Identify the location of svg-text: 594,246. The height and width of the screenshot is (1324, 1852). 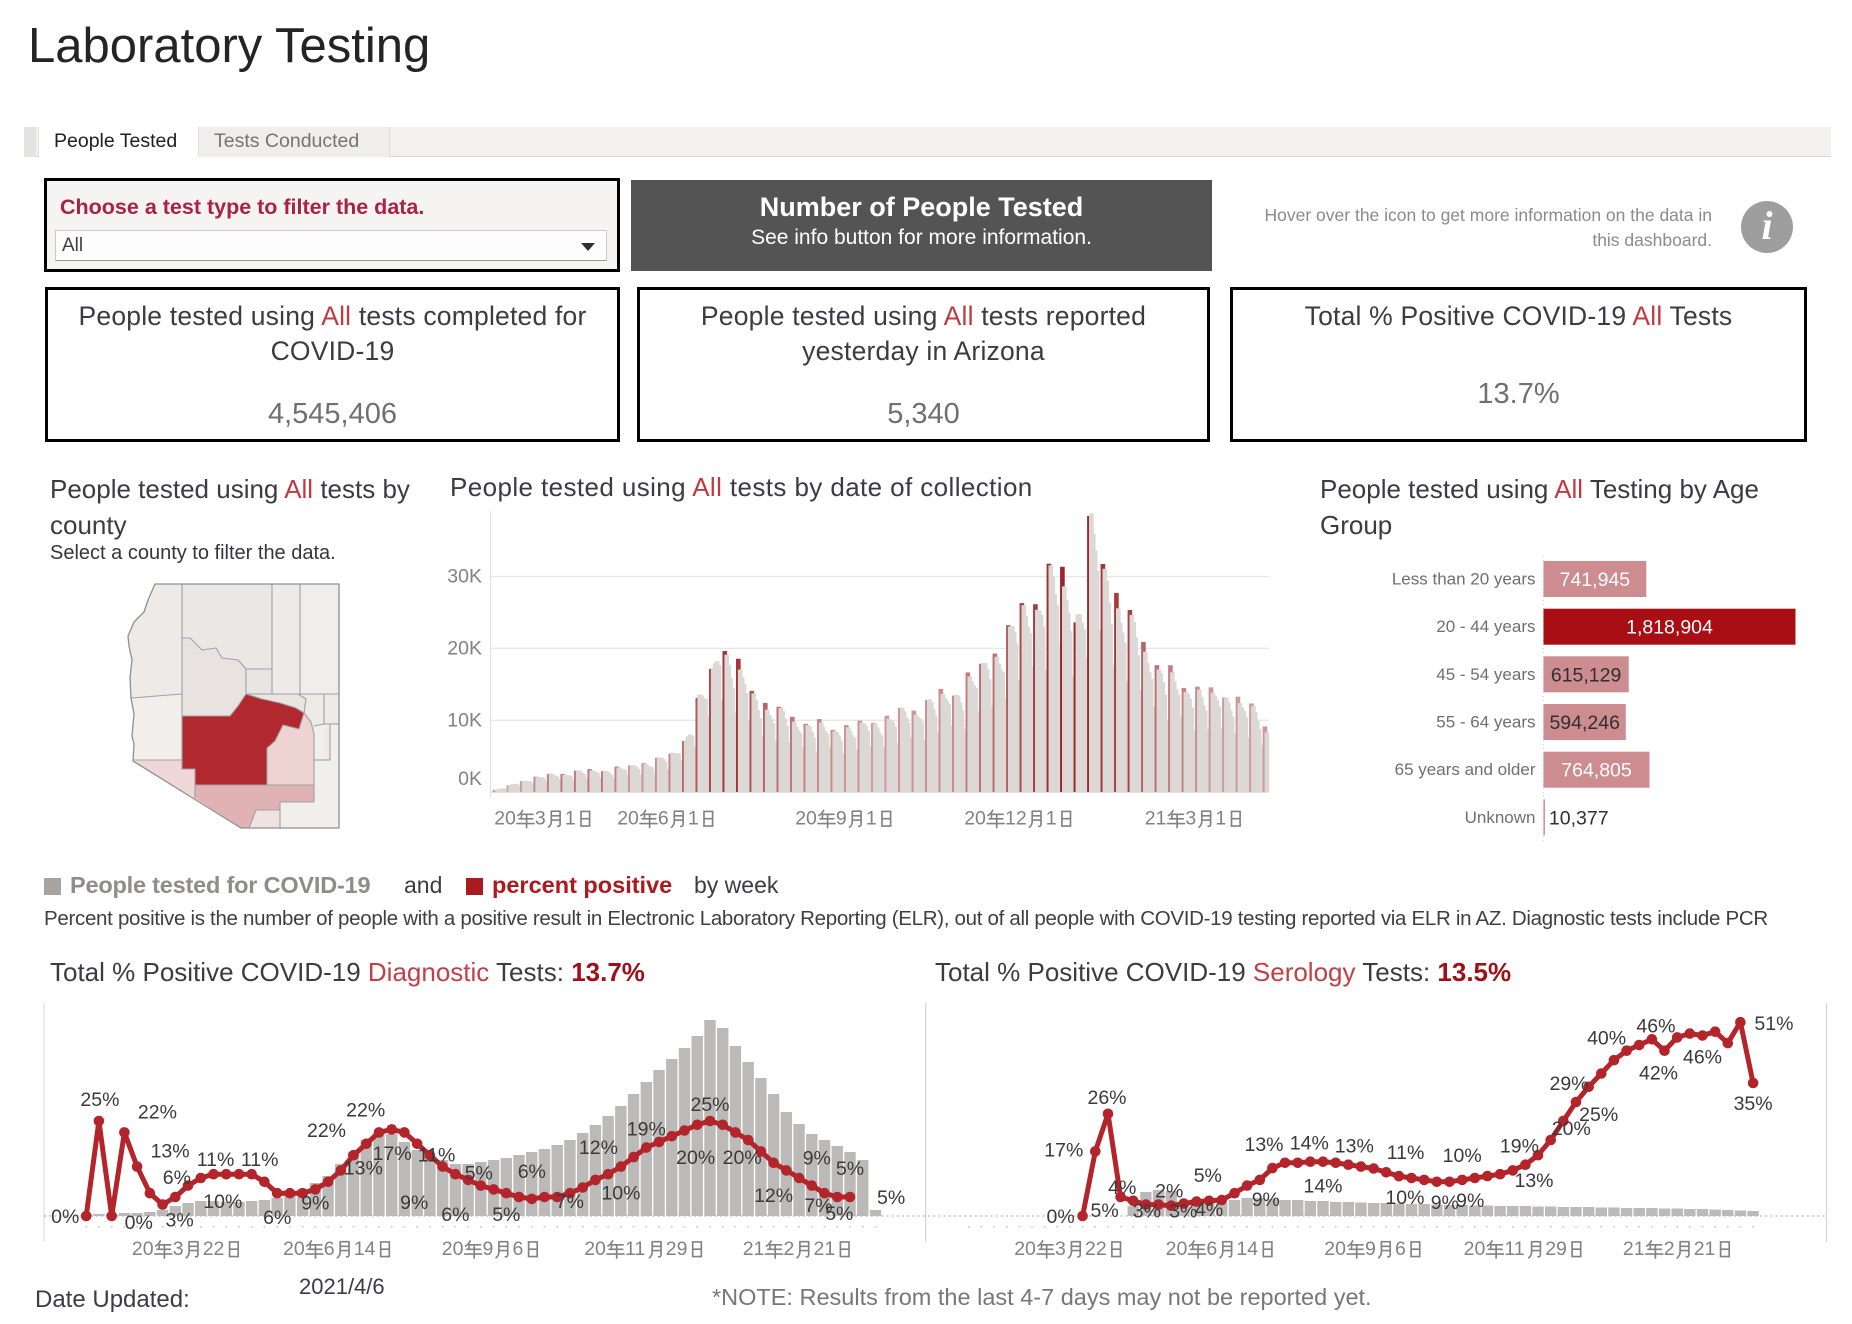
(1584, 723).